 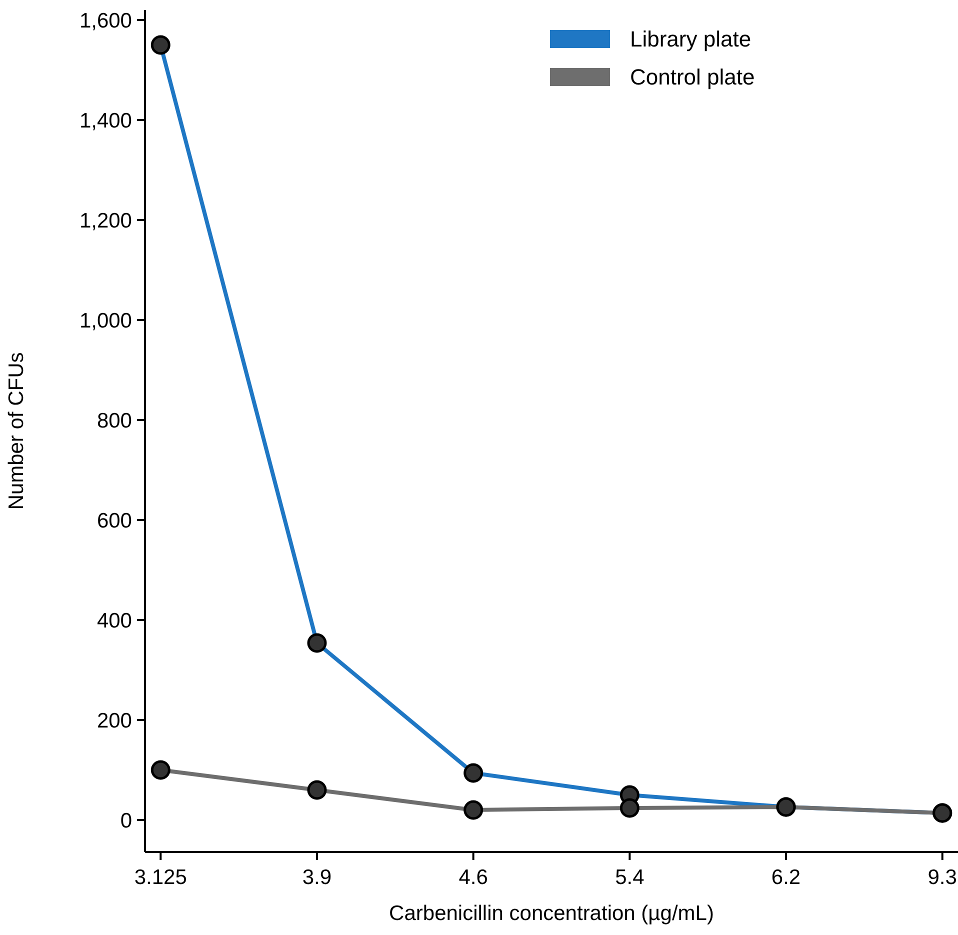 What do you see at coordinates (126, 820) in the screenshot?
I see `y-tick-label: 0` at bounding box center [126, 820].